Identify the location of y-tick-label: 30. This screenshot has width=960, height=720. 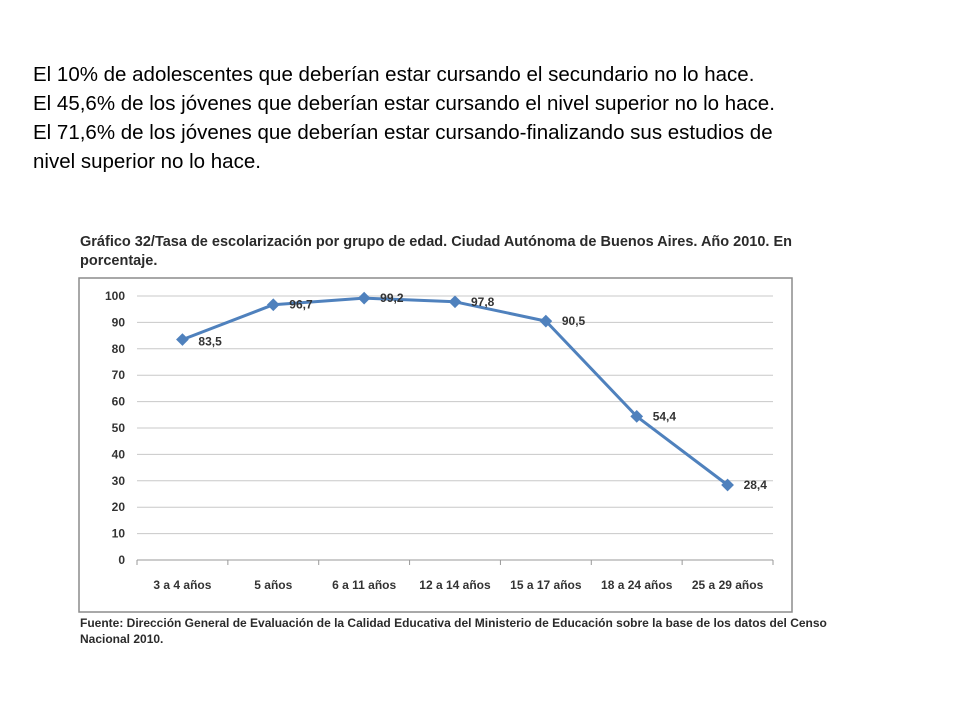
(119, 481).